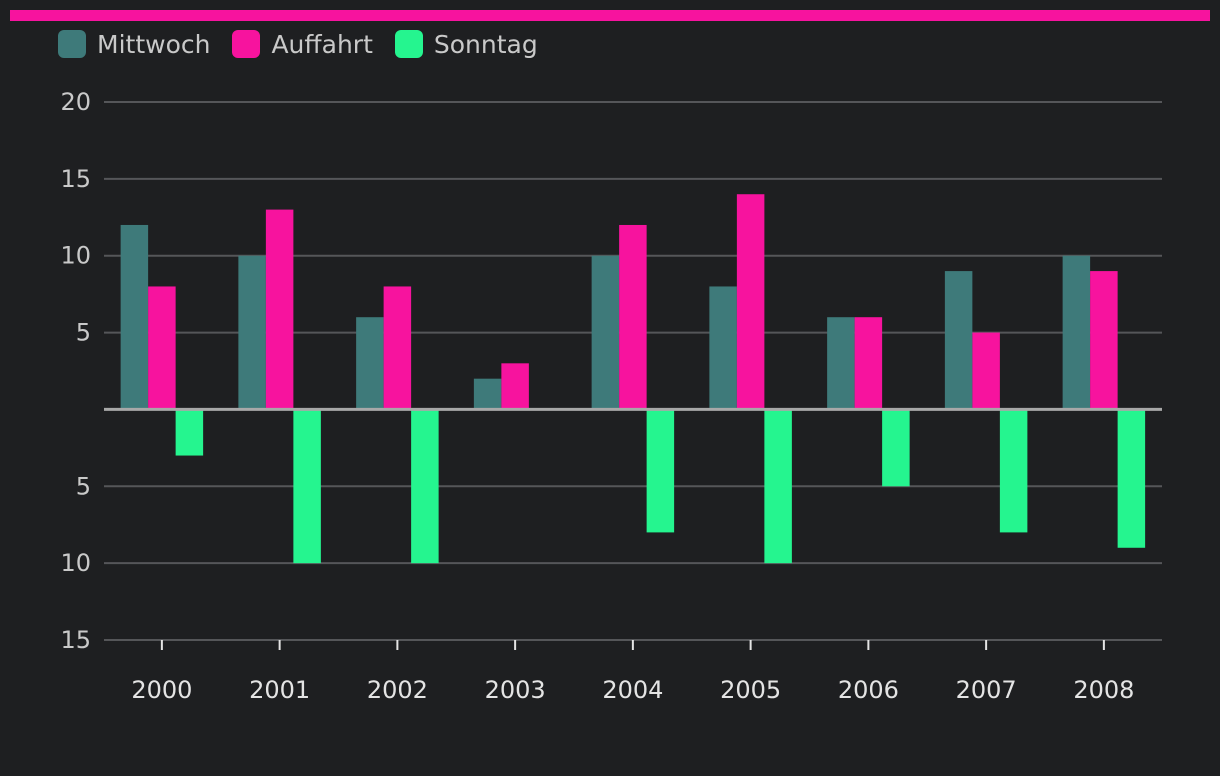  I want to click on x-tick-label: 2002, so click(397, 690).